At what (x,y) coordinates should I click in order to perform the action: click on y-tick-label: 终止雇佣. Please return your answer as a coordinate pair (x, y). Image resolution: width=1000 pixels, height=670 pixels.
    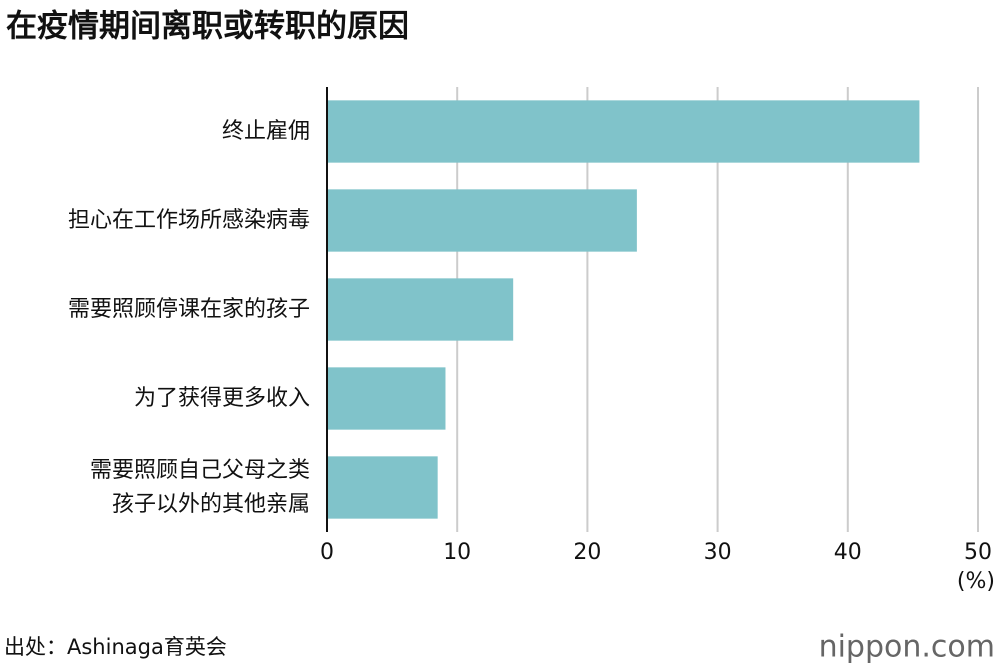
    Looking at the image, I should click on (265, 131).